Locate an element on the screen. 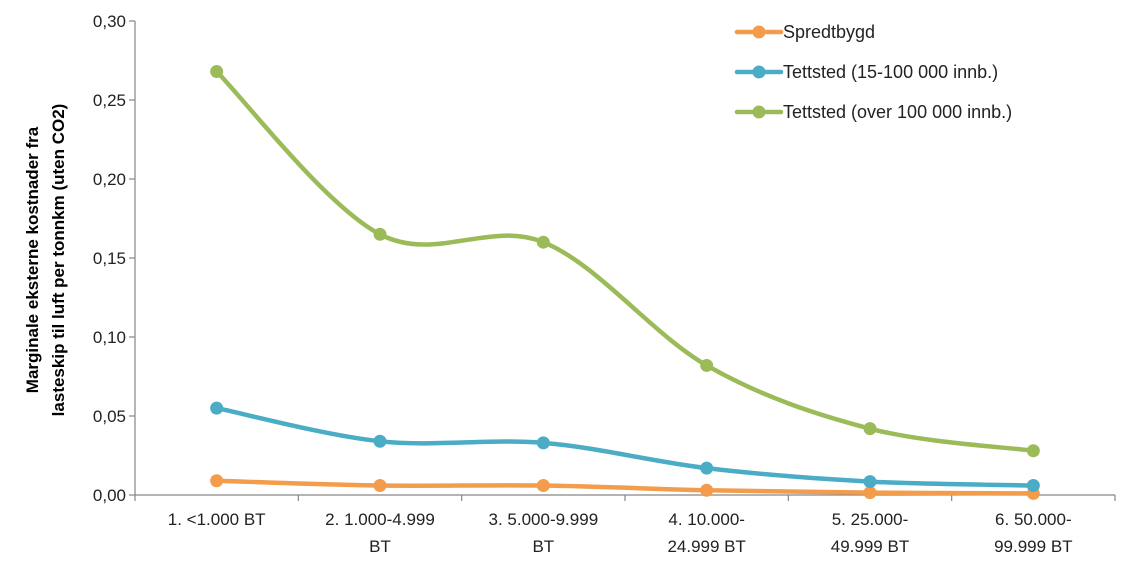 This screenshot has width=1123, height=571. legend-item: Spredtbygd is located at coordinates (804, 32).